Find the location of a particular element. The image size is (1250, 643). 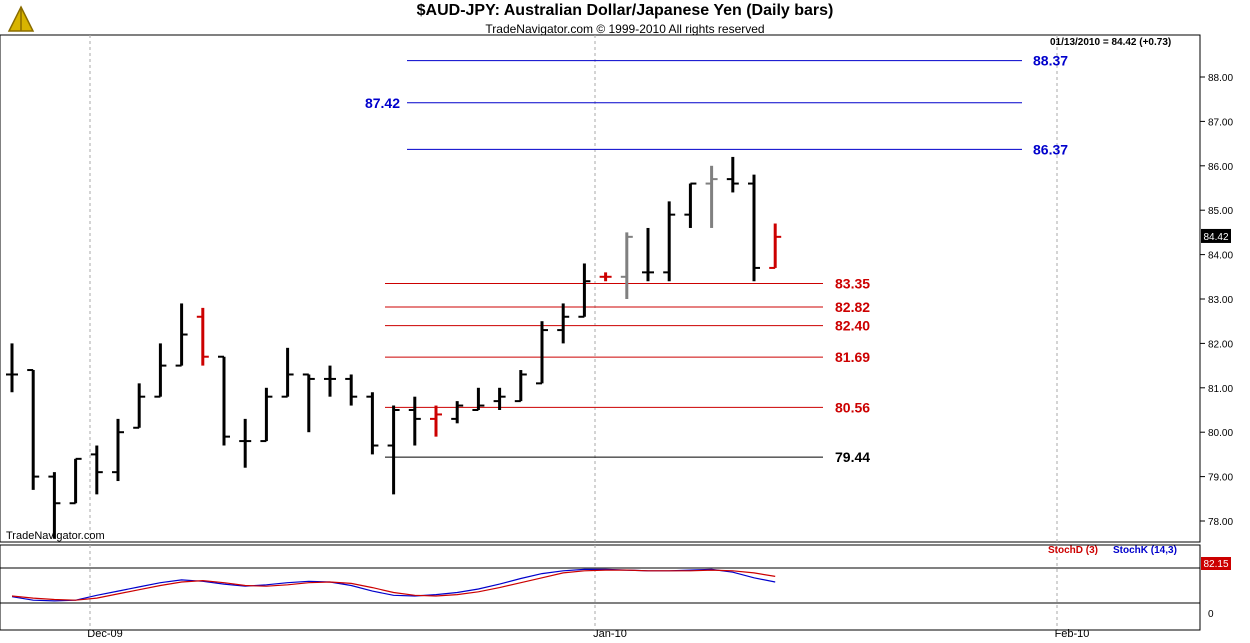

stoch-d-line is located at coordinates (393, 585).